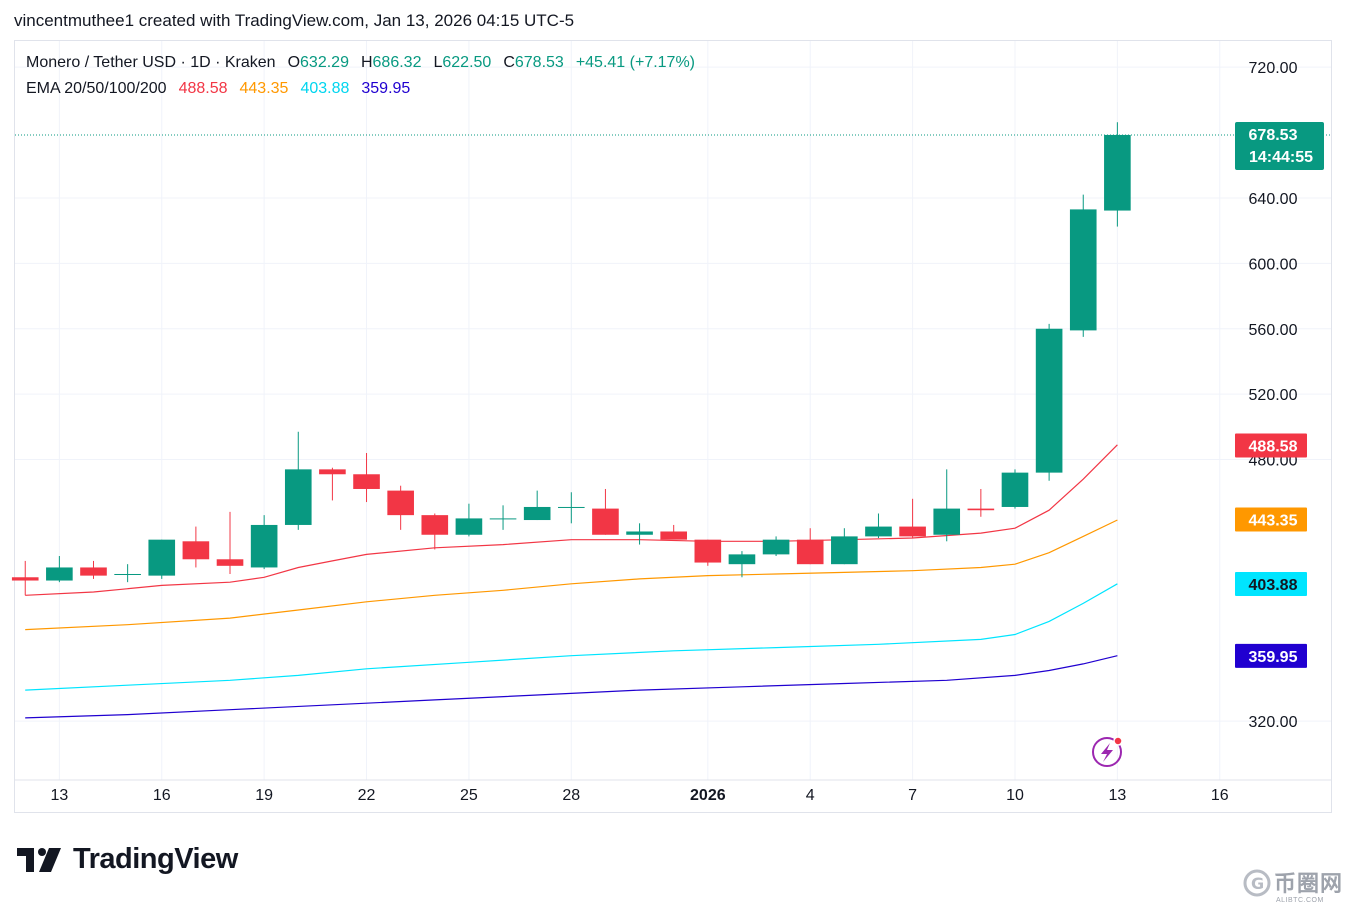 This screenshot has width=1347, height=904. I want to click on x-tick-label: 25, so click(469, 795).